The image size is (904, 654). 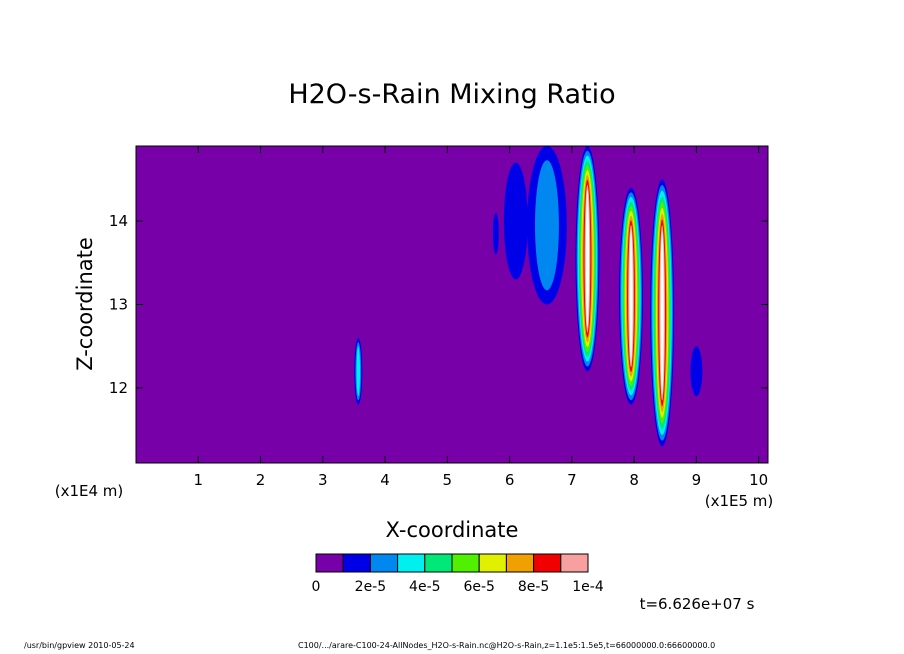 I want to click on x-tick-label: 6, so click(x=510, y=480).